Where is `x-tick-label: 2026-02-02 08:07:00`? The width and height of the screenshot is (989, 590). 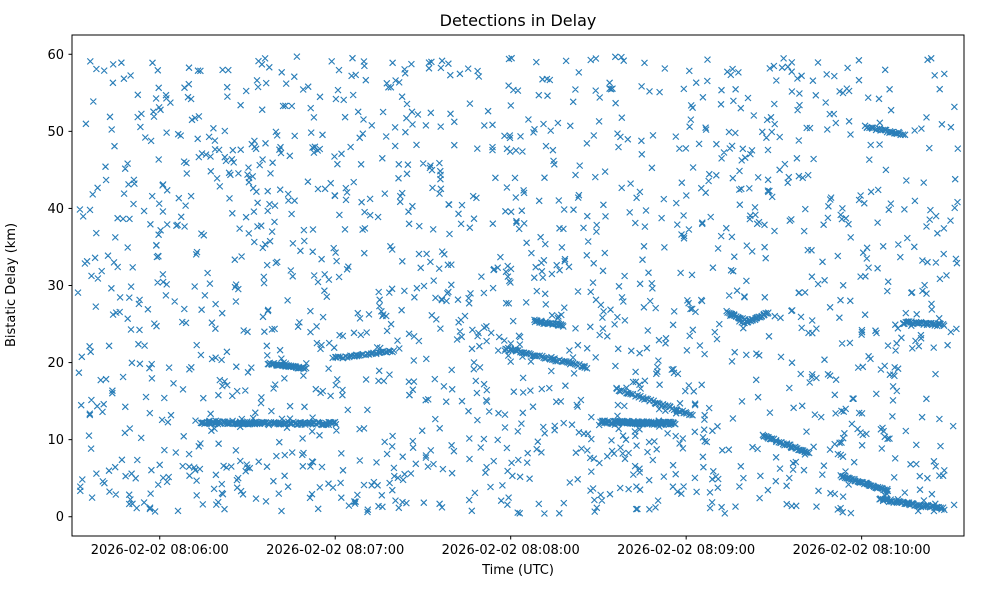 x-tick-label: 2026-02-02 08:07:00 is located at coordinates (335, 550).